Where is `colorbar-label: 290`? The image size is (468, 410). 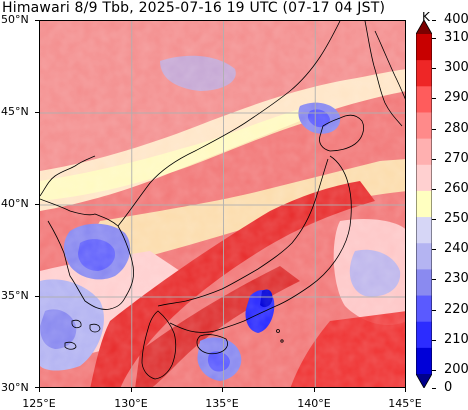
colorbar-label: 290 is located at coordinates (456, 98).